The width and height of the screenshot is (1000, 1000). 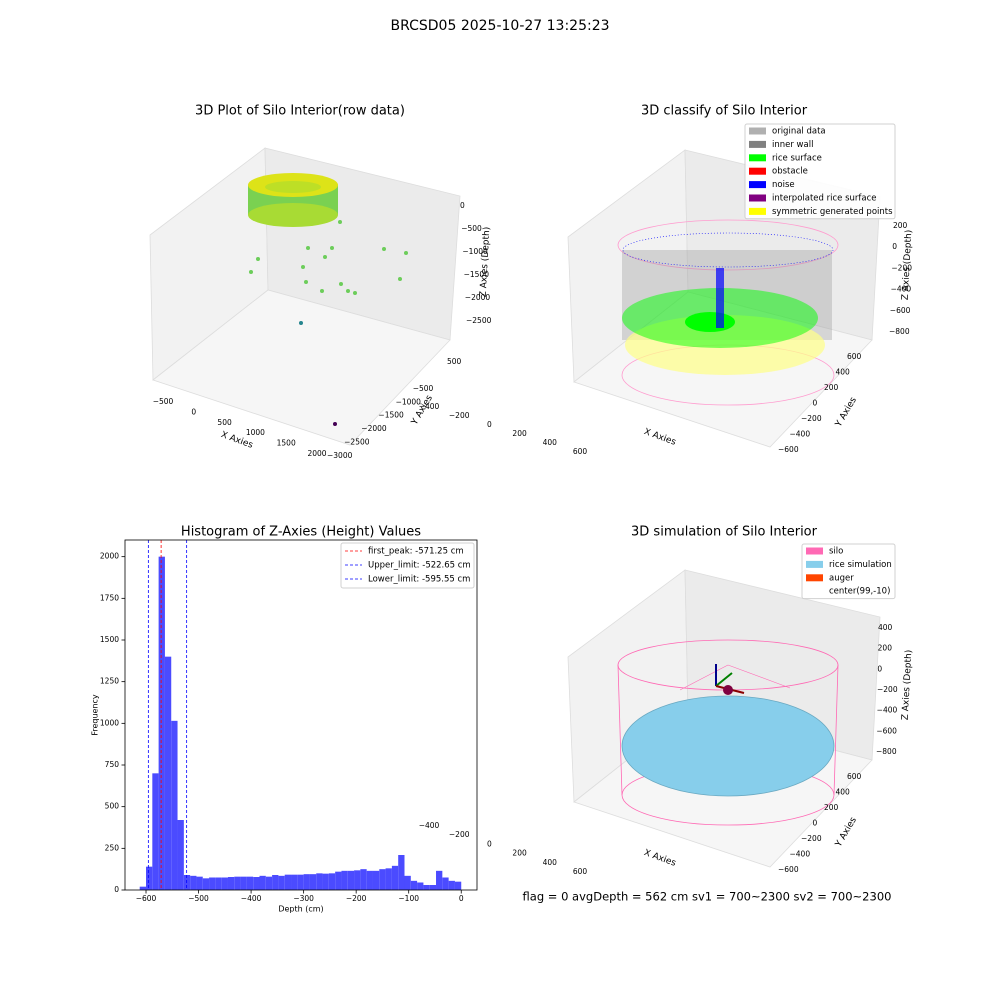 What do you see at coordinates (286, 443) in the screenshot?
I see `x-tick-label: 1500` at bounding box center [286, 443].